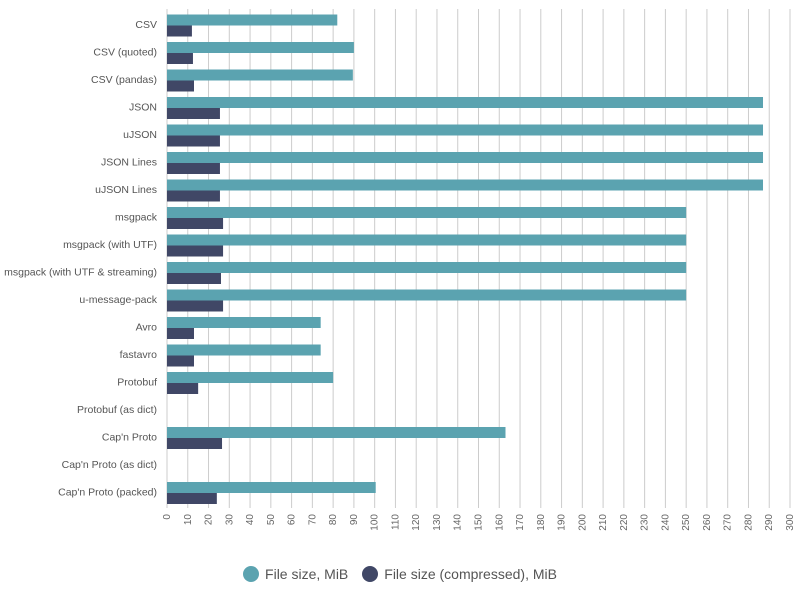  Describe the element at coordinates (769, 522) in the screenshot. I see `x-tick-label: 290` at that location.